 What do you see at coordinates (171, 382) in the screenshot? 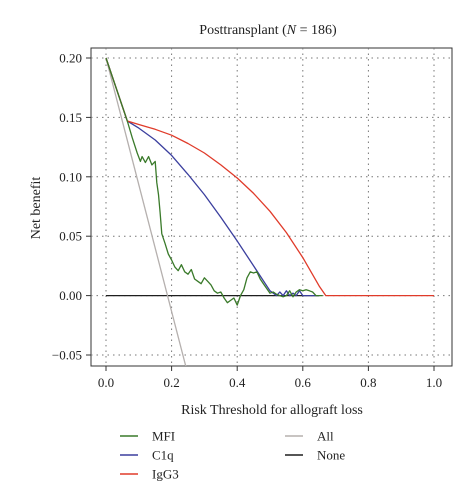
I see `x-tick-label-1: 0.2` at bounding box center [171, 382].